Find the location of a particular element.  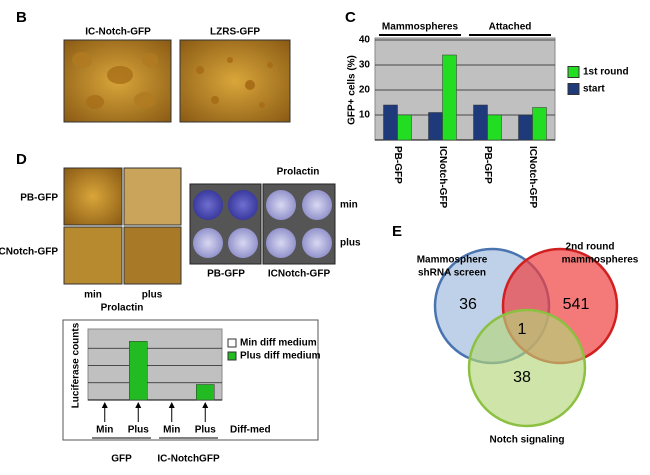

column-label: plus is located at coordinates (152, 295).